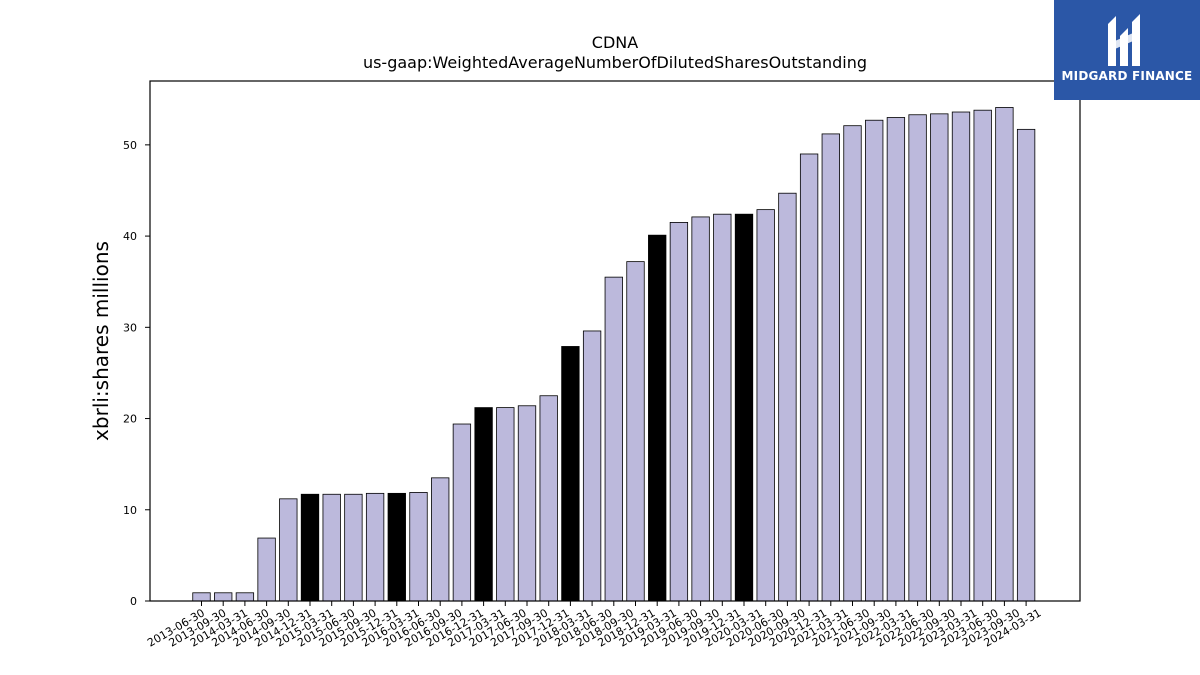 The height and width of the screenshot is (675, 1200). What do you see at coordinates (130, 510) in the screenshot?
I see `y-tick-label: 10` at bounding box center [130, 510].